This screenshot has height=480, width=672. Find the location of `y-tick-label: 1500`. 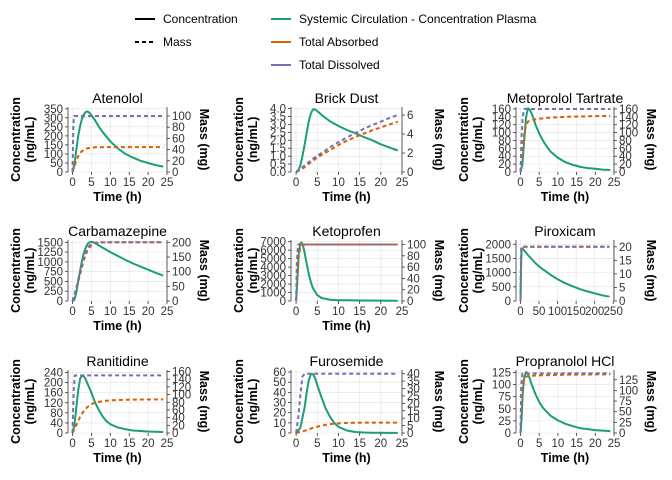

y-tick-label: 1500 is located at coordinates (498, 259).